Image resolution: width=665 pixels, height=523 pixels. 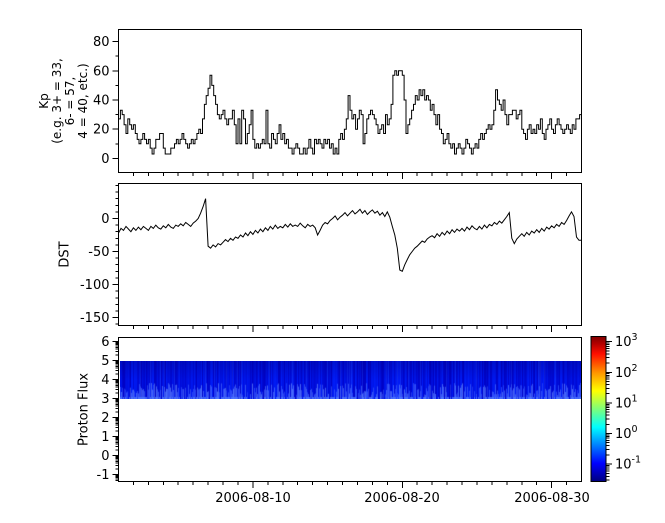 I want to click on dst-ytick-label: -100, so click(x=95, y=285).